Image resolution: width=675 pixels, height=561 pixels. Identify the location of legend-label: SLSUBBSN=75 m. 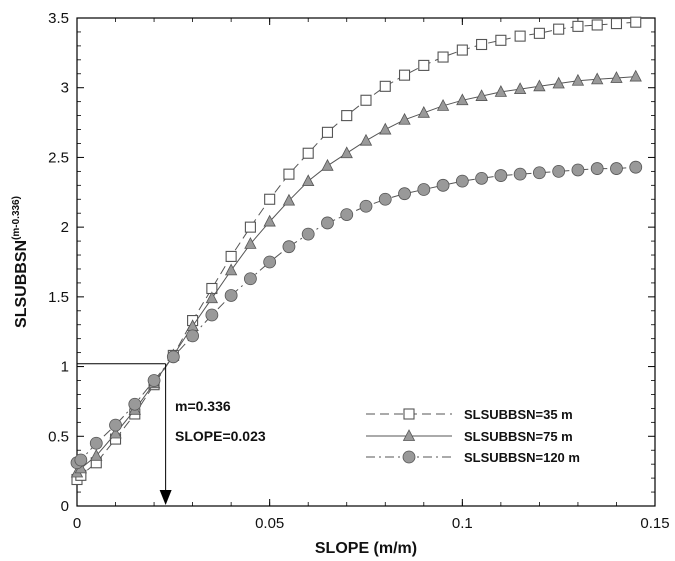
(518, 436).